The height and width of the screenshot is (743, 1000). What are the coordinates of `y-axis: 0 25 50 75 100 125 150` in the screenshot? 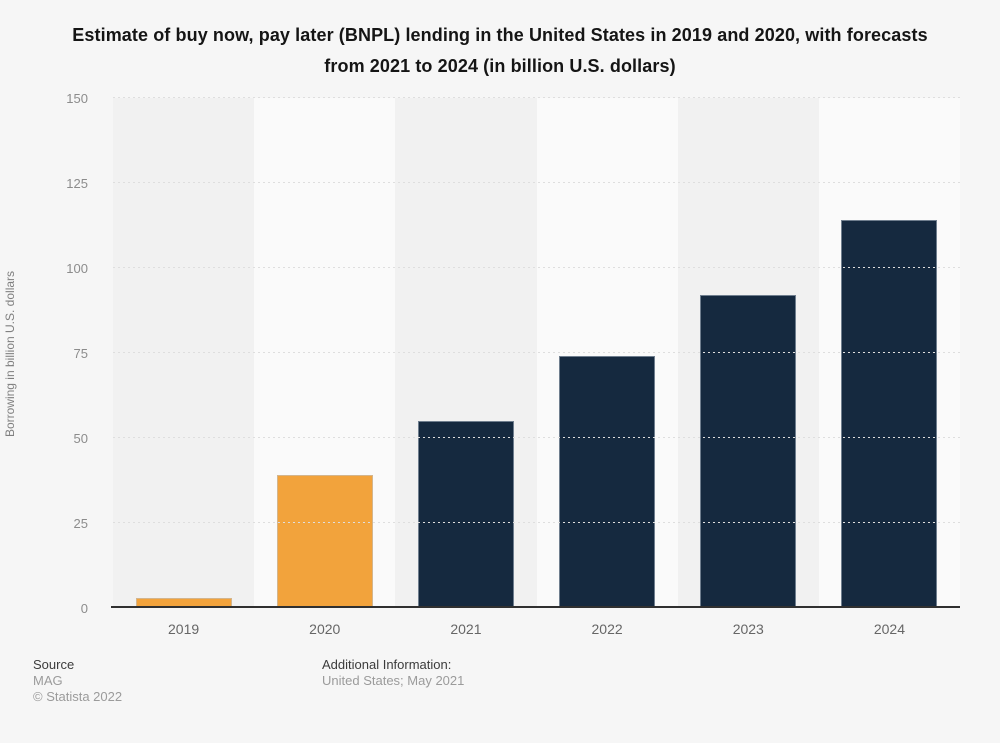 It's located at (44, 353).